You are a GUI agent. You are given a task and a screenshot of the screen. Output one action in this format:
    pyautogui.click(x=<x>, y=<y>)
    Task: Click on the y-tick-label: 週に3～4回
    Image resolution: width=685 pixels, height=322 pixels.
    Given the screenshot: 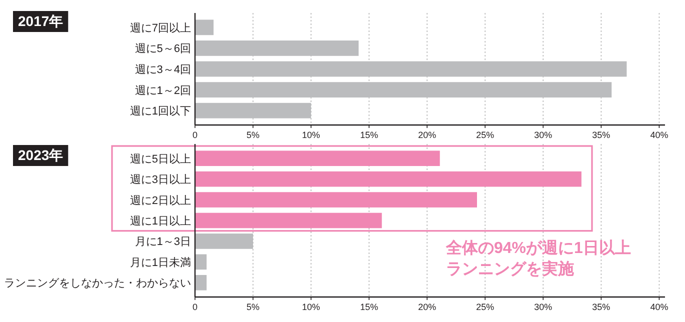 What is the action you would take?
    pyautogui.click(x=162, y=70)
    